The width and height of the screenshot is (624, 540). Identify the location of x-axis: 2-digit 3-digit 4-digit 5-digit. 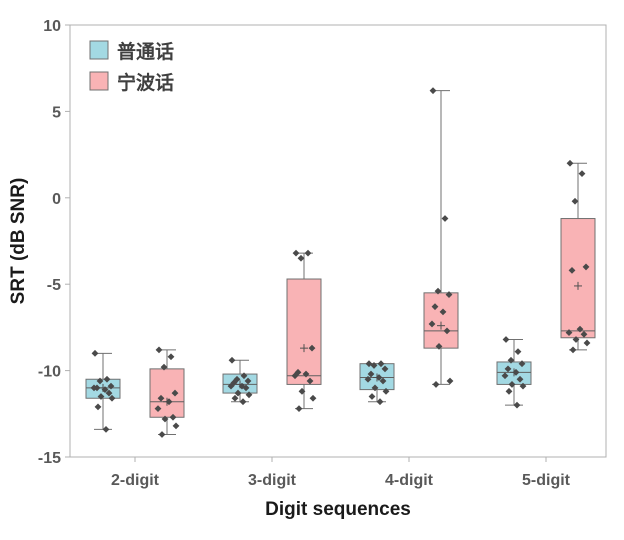
(341, 473).